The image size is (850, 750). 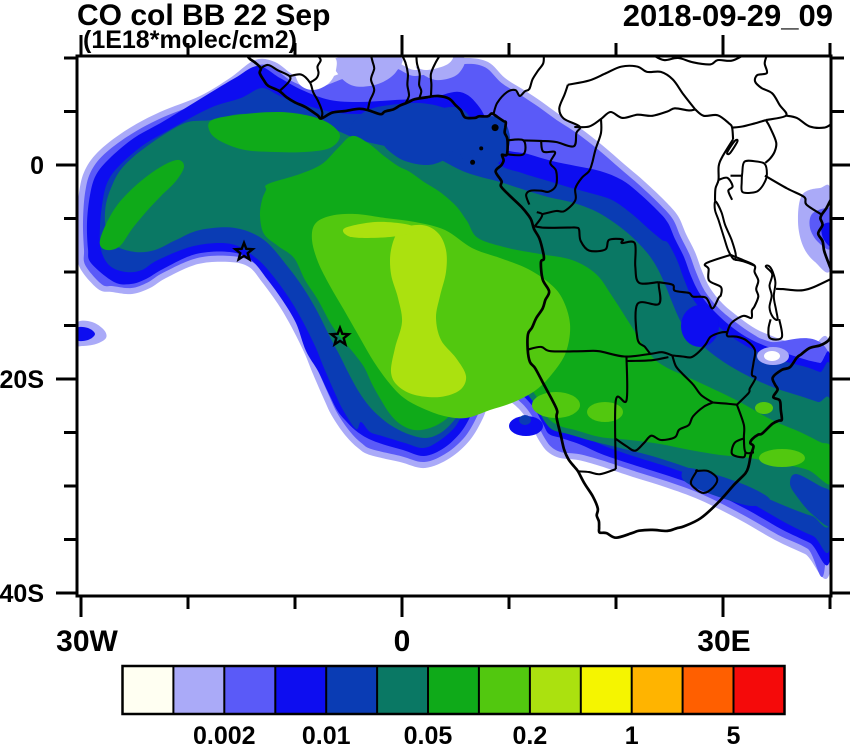 What do you see at coordinates (87, 641) in the screenshot?
I see `svg-text: 30W` at bounding box center [87, 641].